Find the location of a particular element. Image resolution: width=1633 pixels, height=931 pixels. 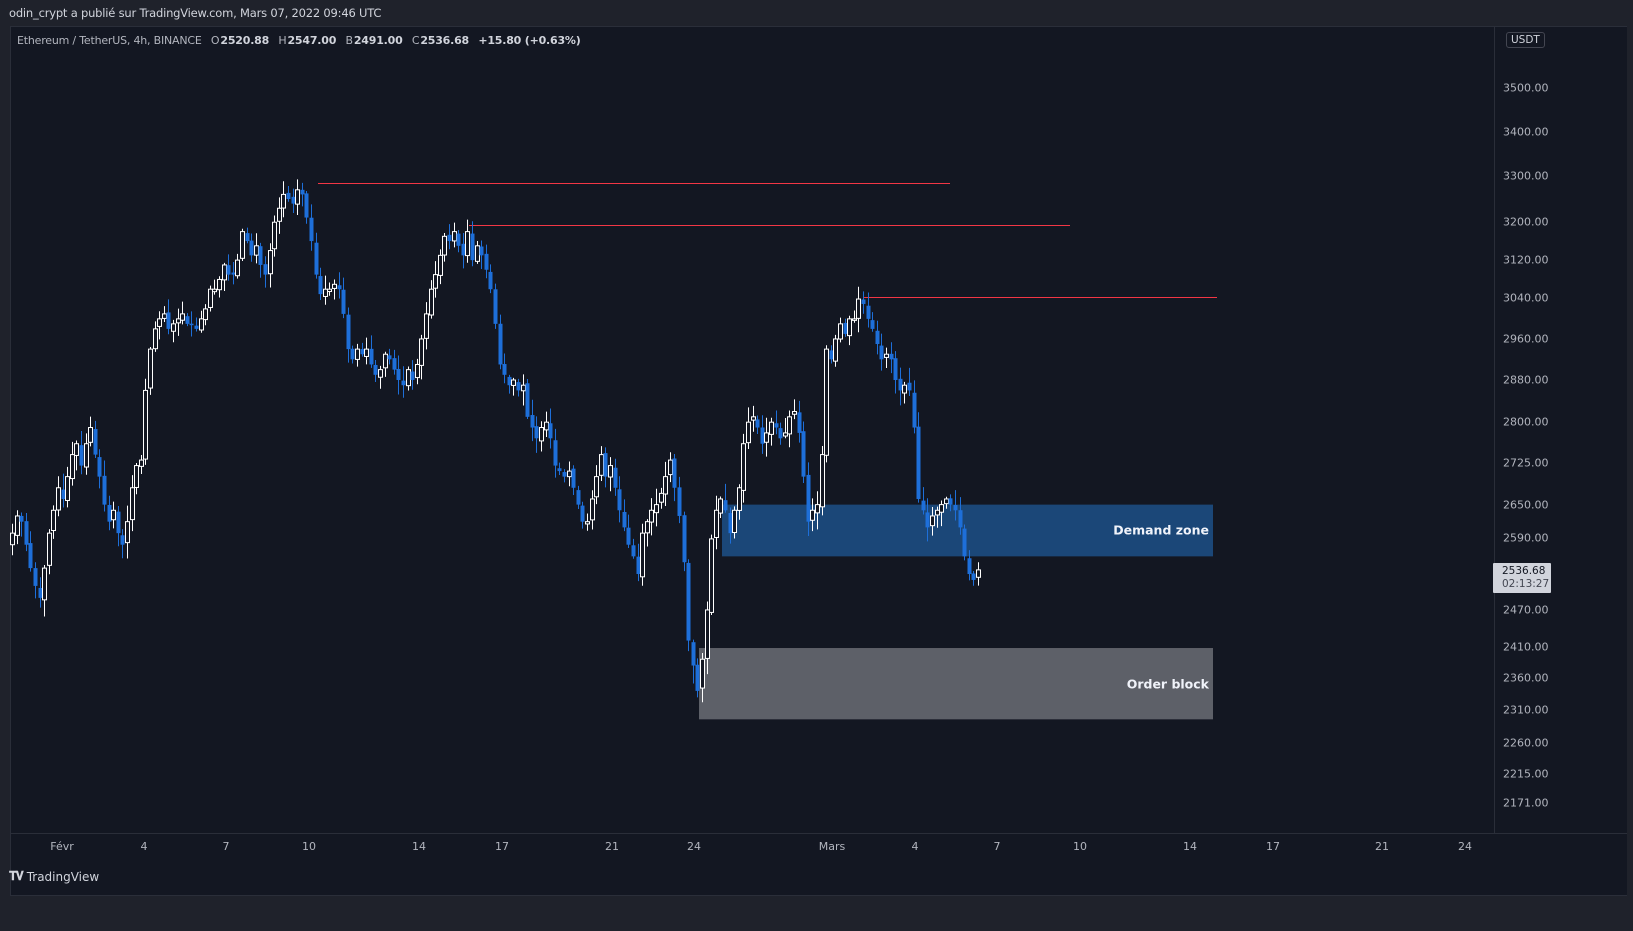

high-value: 2547.00 is located at coordinates (312, 40).